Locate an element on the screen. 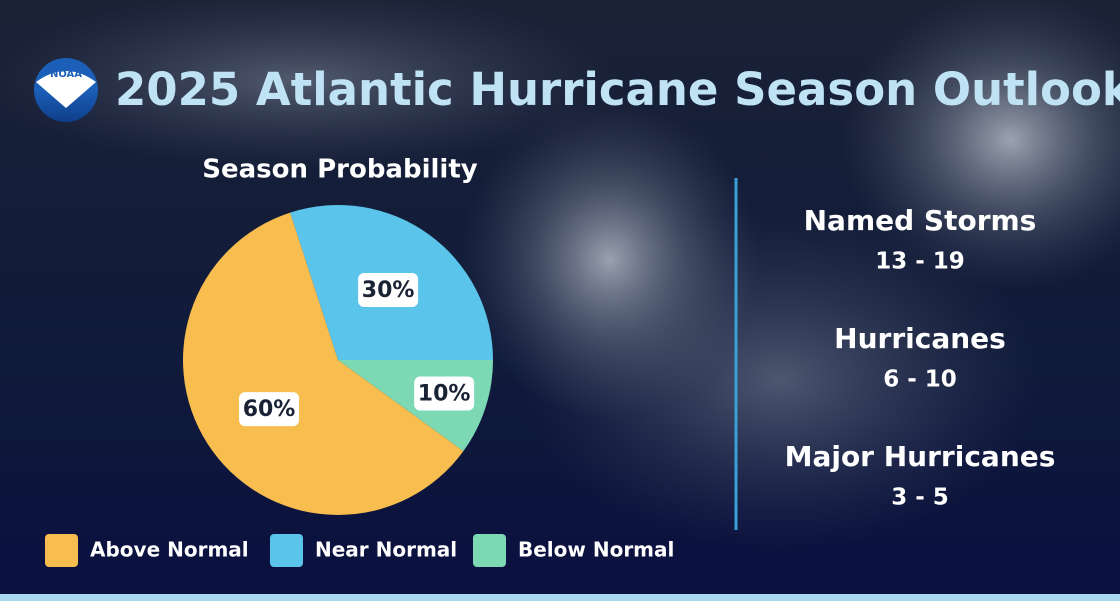 Image resolution: width=1120 pixels, height=601 pixels. stat-label: Hurricanes is located at coordinates (920, 338).